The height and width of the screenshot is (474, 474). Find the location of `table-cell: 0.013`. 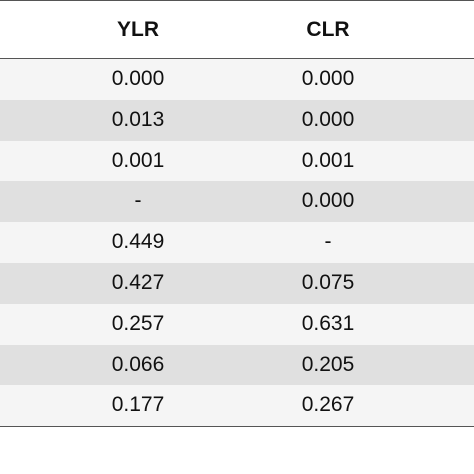

table-cell: 0.013 is located at coordinates (138, 119).